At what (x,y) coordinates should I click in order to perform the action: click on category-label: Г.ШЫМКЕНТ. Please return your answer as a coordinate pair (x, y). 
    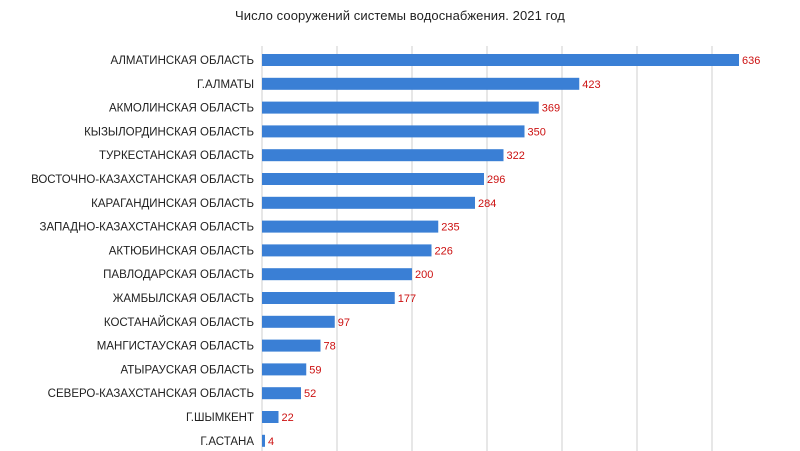
    Looking at the image, I should click on (220, 418).